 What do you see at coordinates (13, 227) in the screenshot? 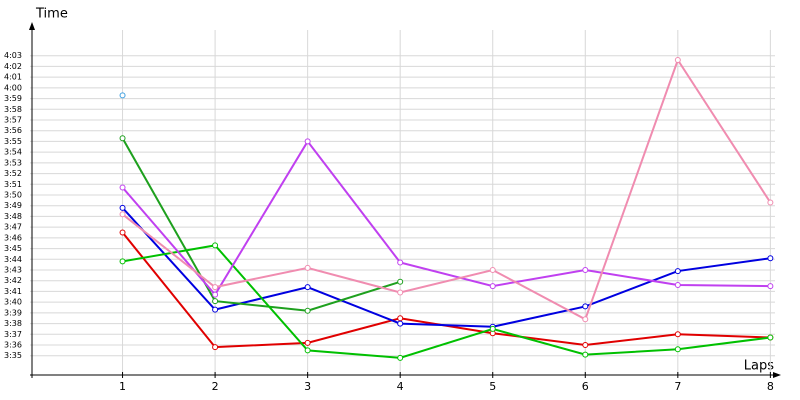
I see `y-tick-label: 3:47` at bounding box center [13, 227].